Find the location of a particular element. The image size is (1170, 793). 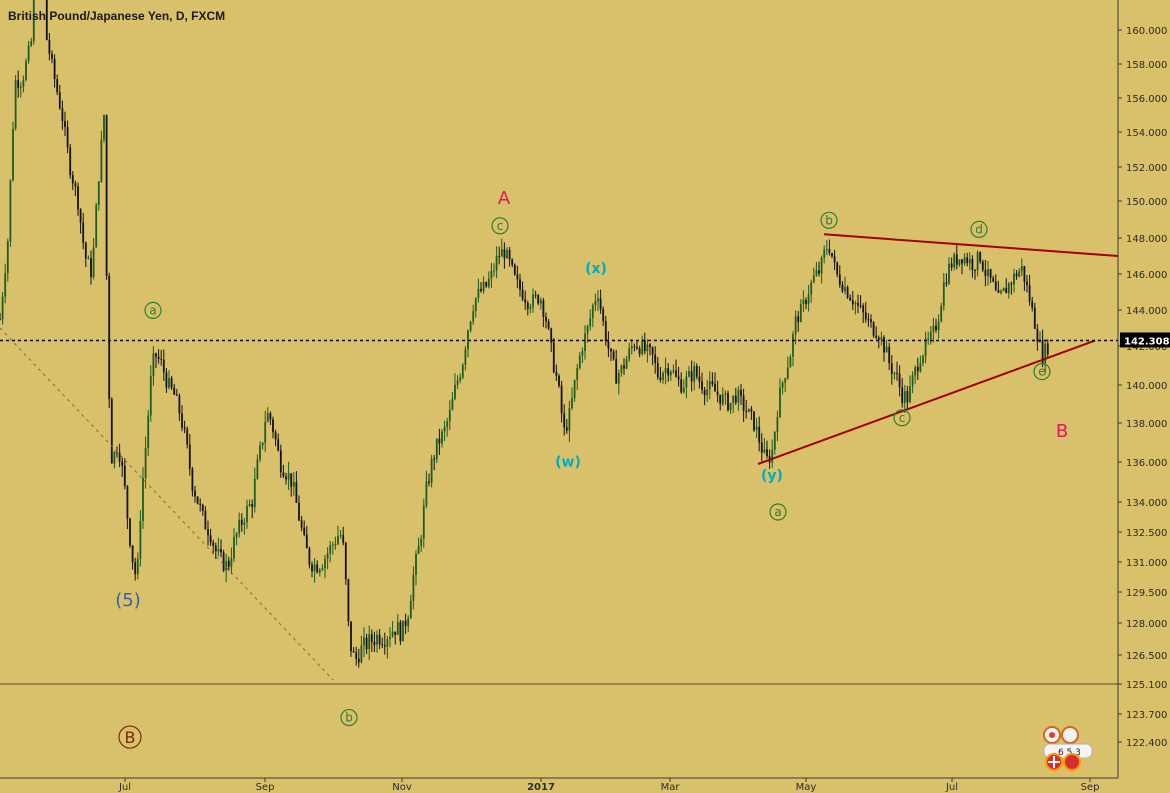

wave-label-circle is located at coordinates (778, 512).